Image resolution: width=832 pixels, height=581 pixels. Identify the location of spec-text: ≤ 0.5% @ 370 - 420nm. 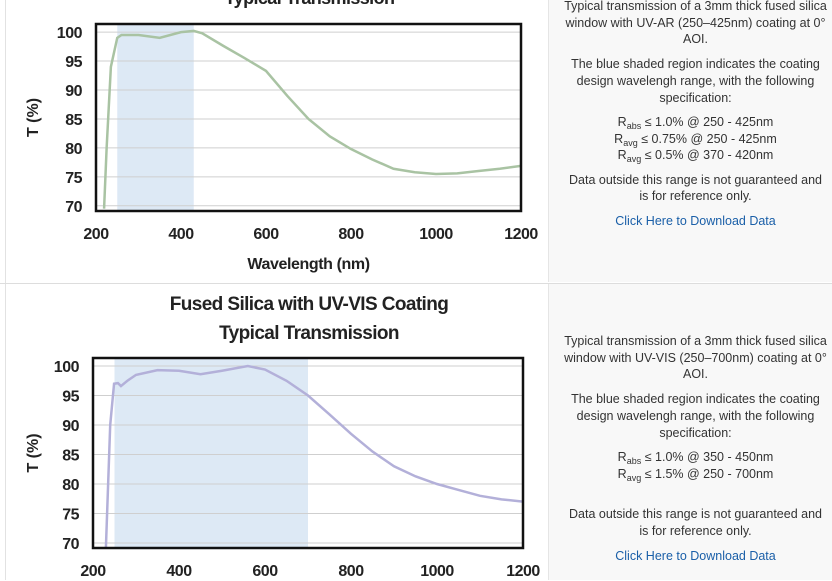
(709, 155).